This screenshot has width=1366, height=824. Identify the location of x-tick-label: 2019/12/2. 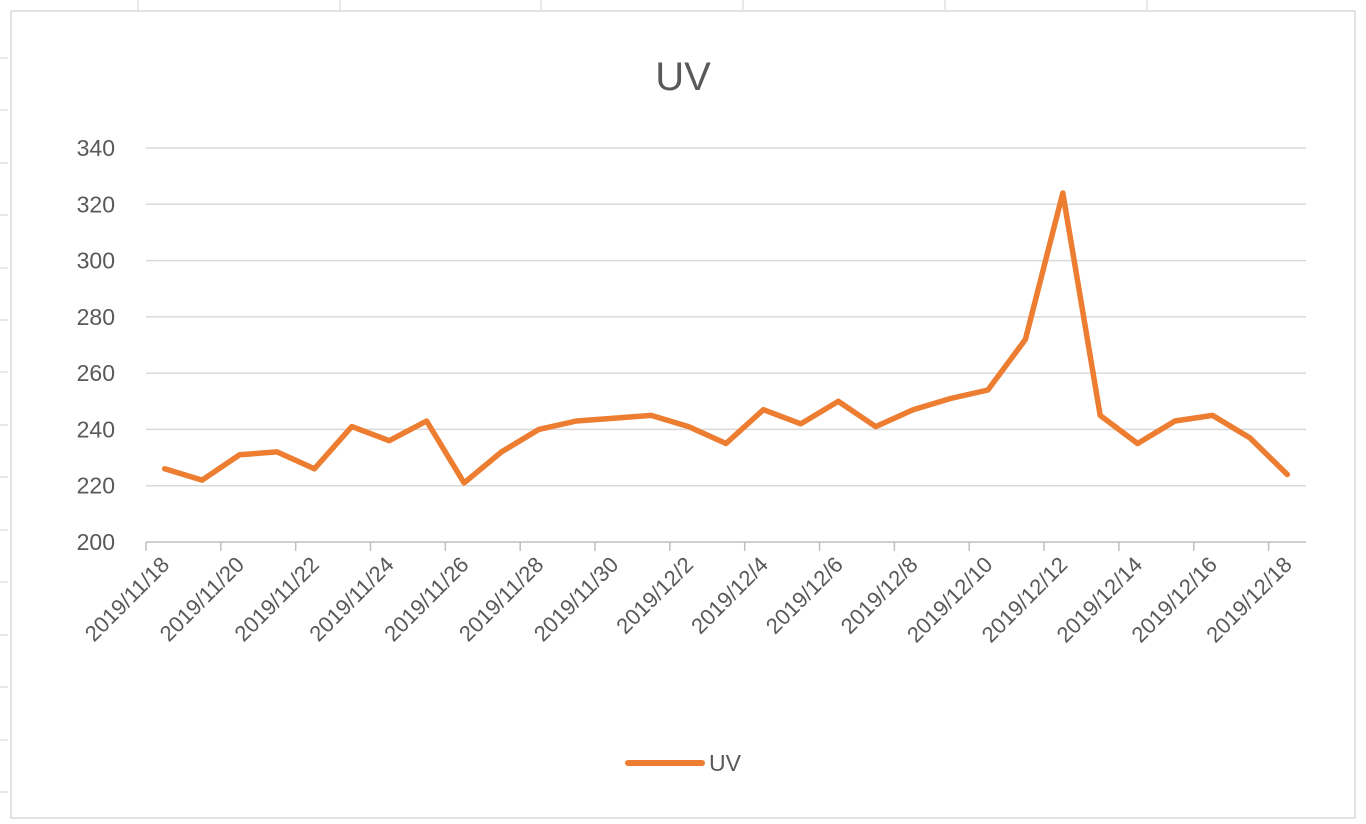
(654, 595).